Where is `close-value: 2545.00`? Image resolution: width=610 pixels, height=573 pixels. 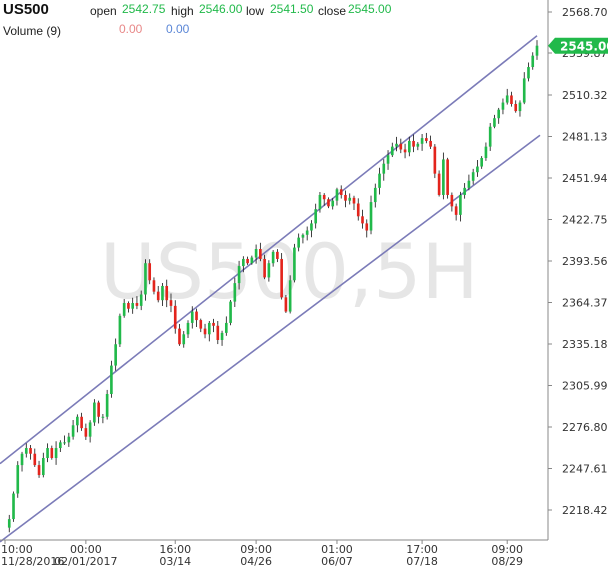 close-value: 2545.00 is located at coordinates (370, 9).